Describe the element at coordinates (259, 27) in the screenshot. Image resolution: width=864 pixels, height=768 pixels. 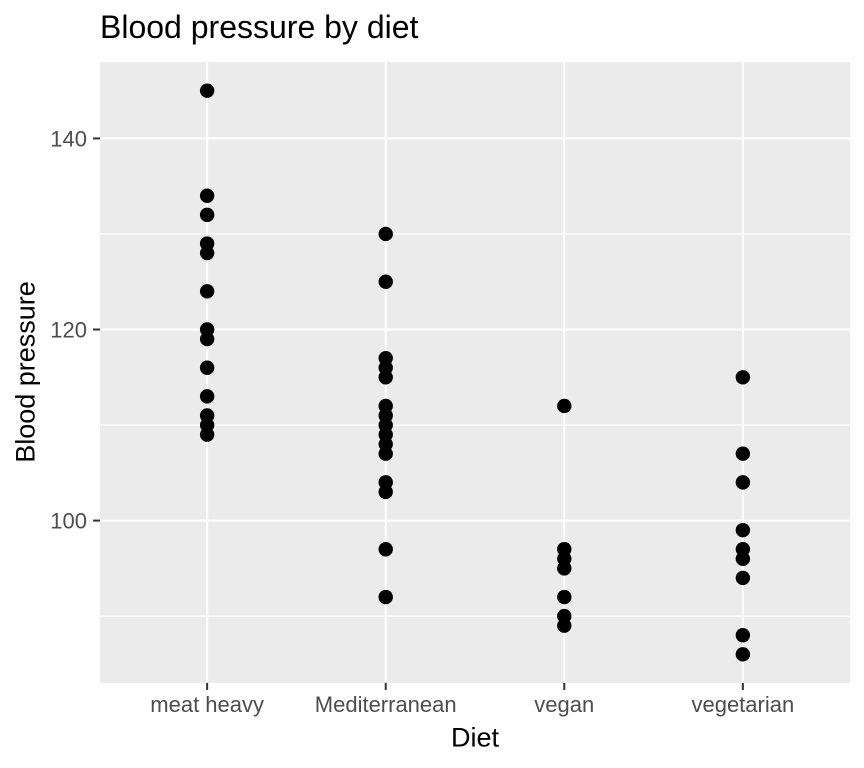
I see `plot-title: Blood pressure by diet` at that location.